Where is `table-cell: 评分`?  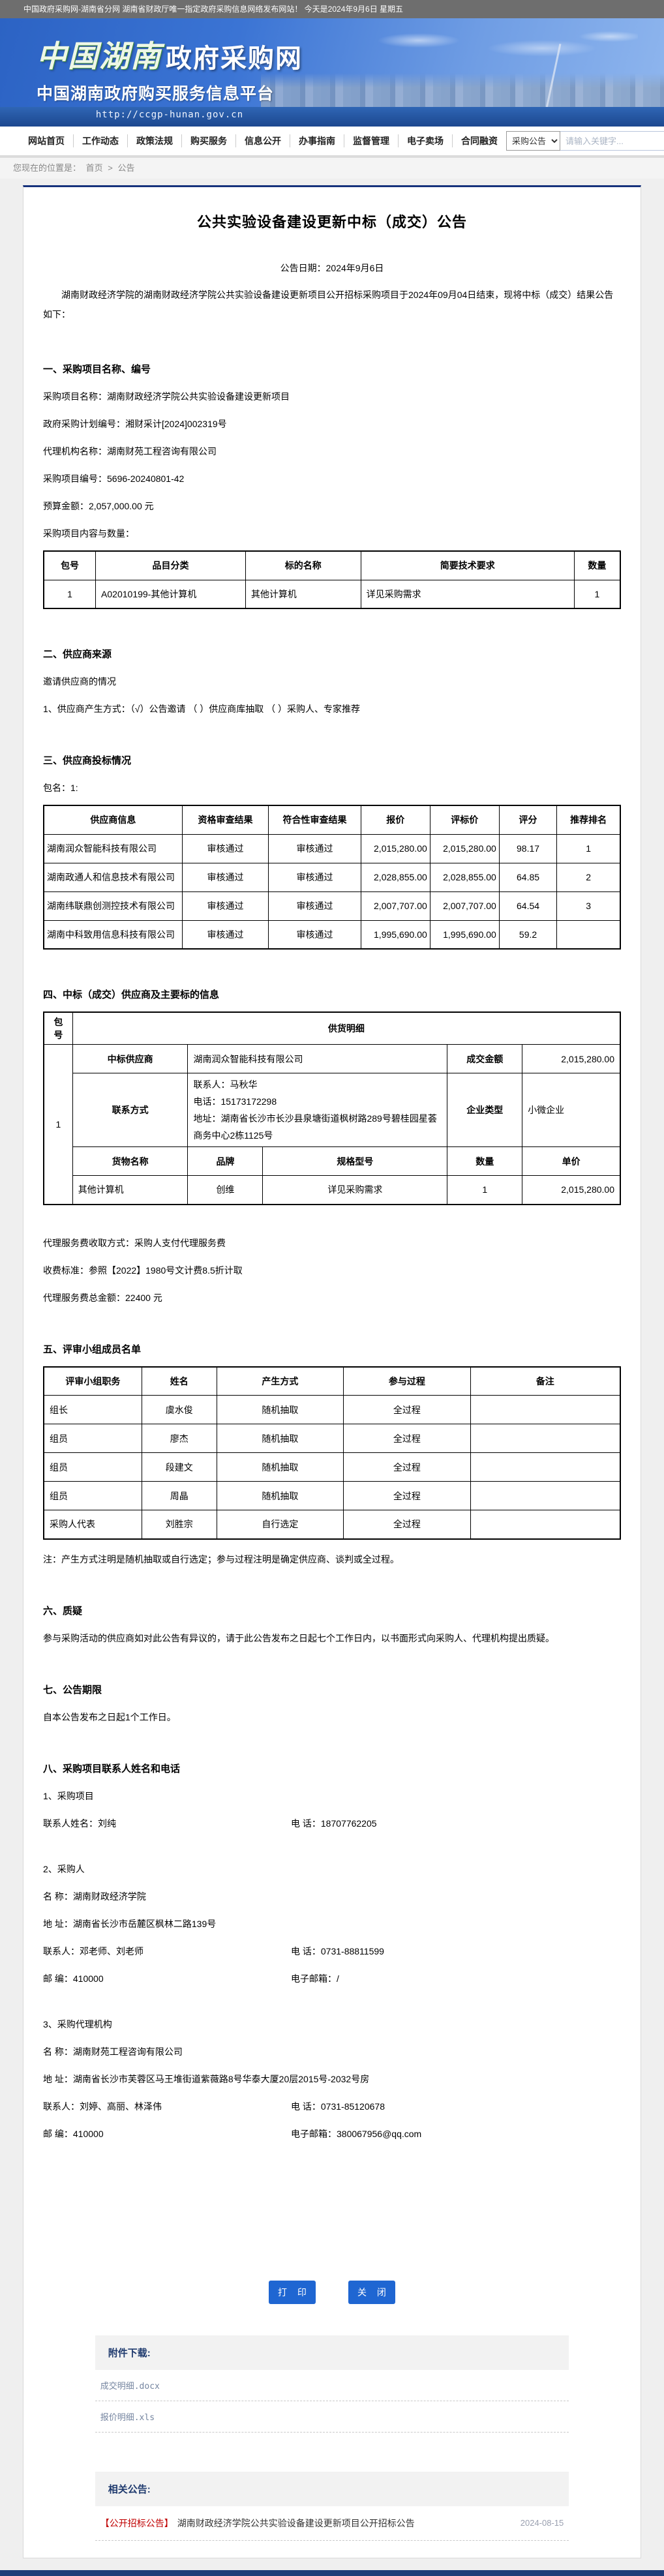 table-cell: 评分 is located at coordinates (528, 820).